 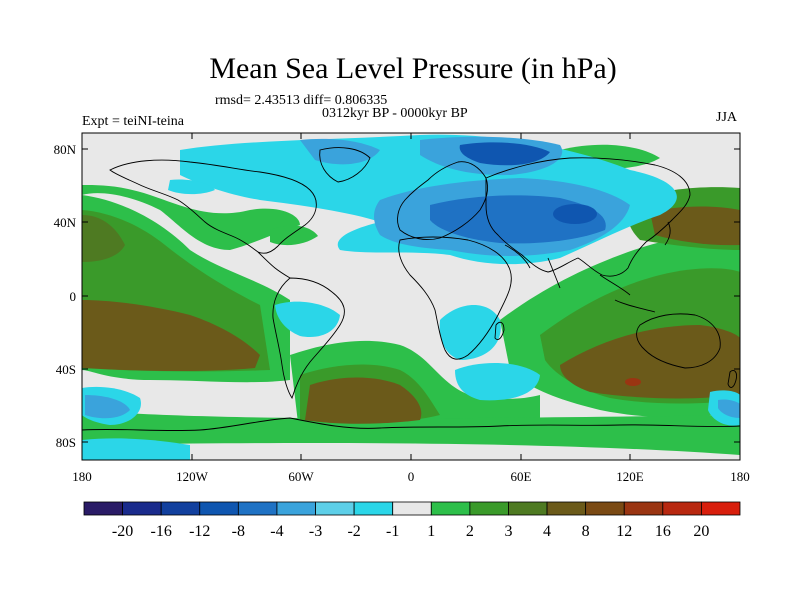 I want to click on region-scandinavia-deepblue, so click(x=504, y=154).